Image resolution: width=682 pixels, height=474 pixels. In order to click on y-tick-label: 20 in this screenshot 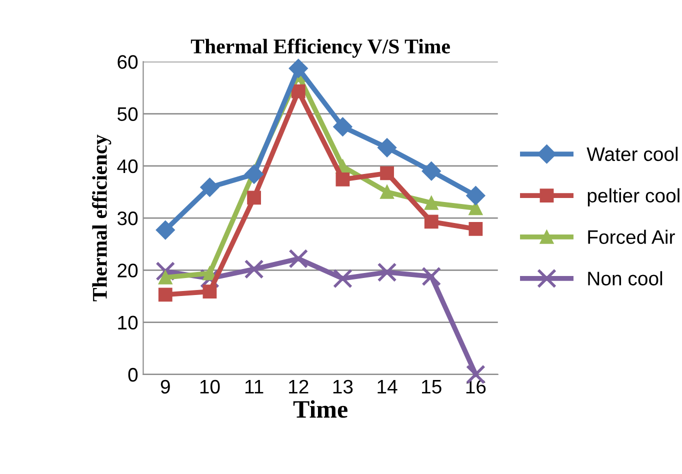, I will do `click(128, 271)`.